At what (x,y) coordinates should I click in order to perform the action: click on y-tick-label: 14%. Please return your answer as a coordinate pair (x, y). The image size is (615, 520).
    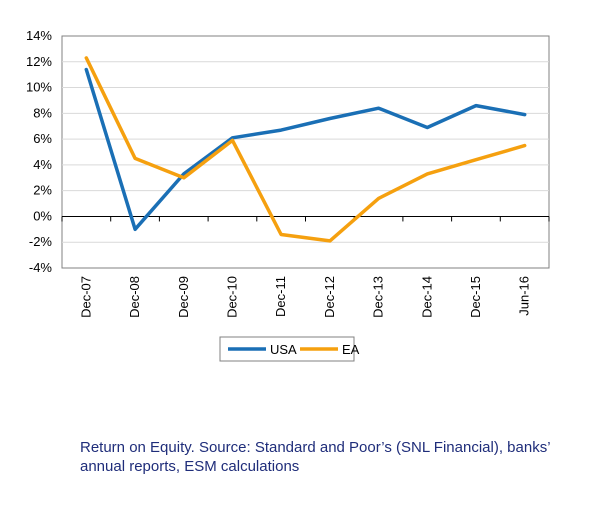
    Looking at the image, I should click on (39, 35).